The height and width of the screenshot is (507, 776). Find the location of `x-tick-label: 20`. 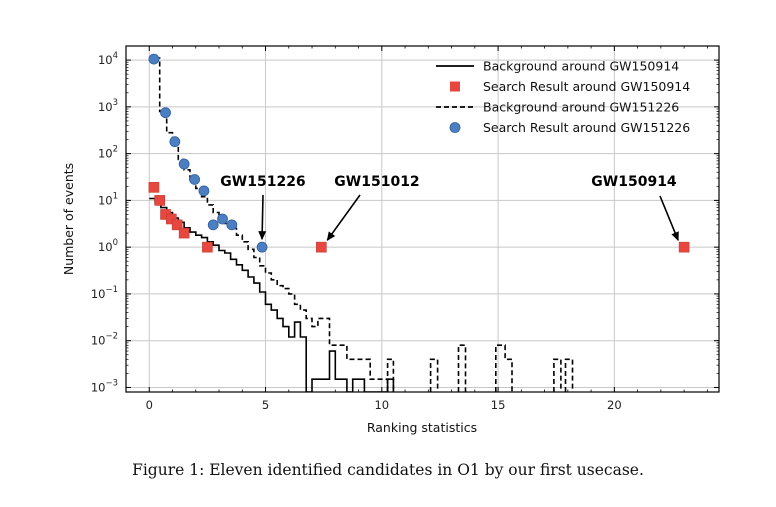

x-tick-label: 20 is located at coordinates (614, 405).